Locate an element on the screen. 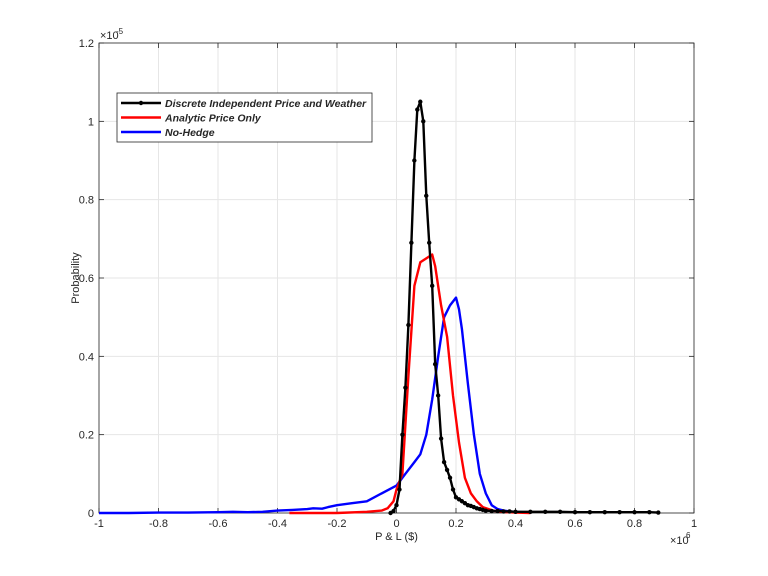 The height and width of the screenshot is (576, 768). legend-item-discrete-independent-price-and-weather: Discrete Independent Price and Weather is located at coordinates (244, 104).